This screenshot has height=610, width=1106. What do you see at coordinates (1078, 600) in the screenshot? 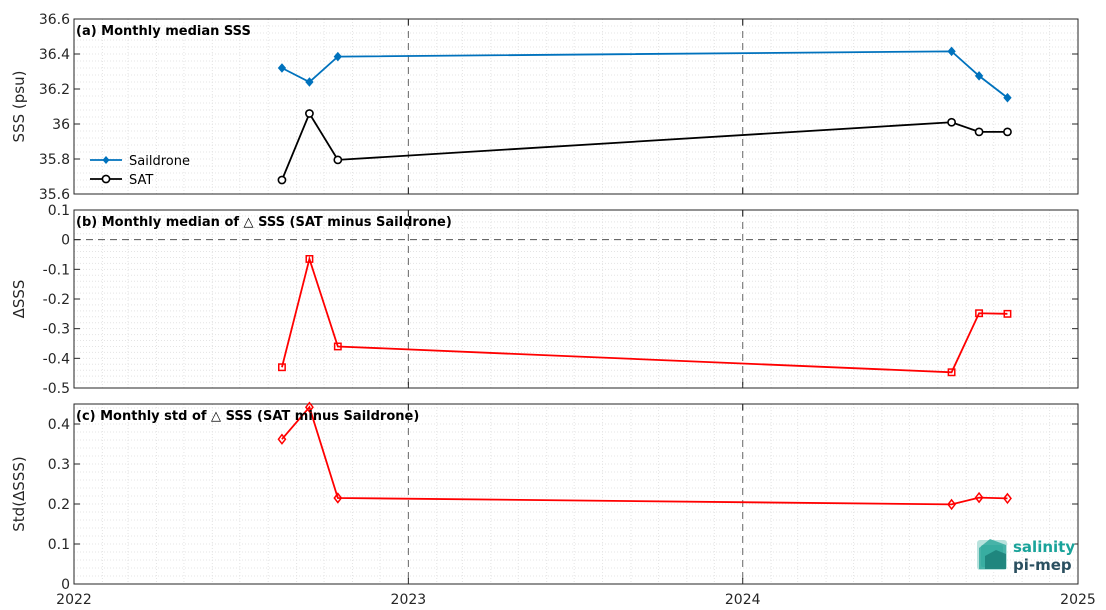
I see `x-tick-label: 2025` at bounding box center [1078, 600].